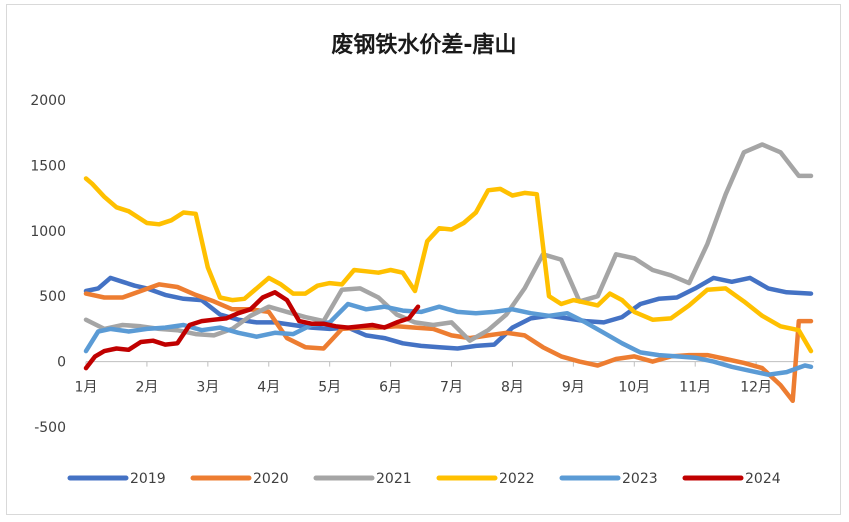 This screenshot has height=522, width=849. Describe the element at coordinates (448, 339) in the screenshot. I see `series-line-2023` at that location.